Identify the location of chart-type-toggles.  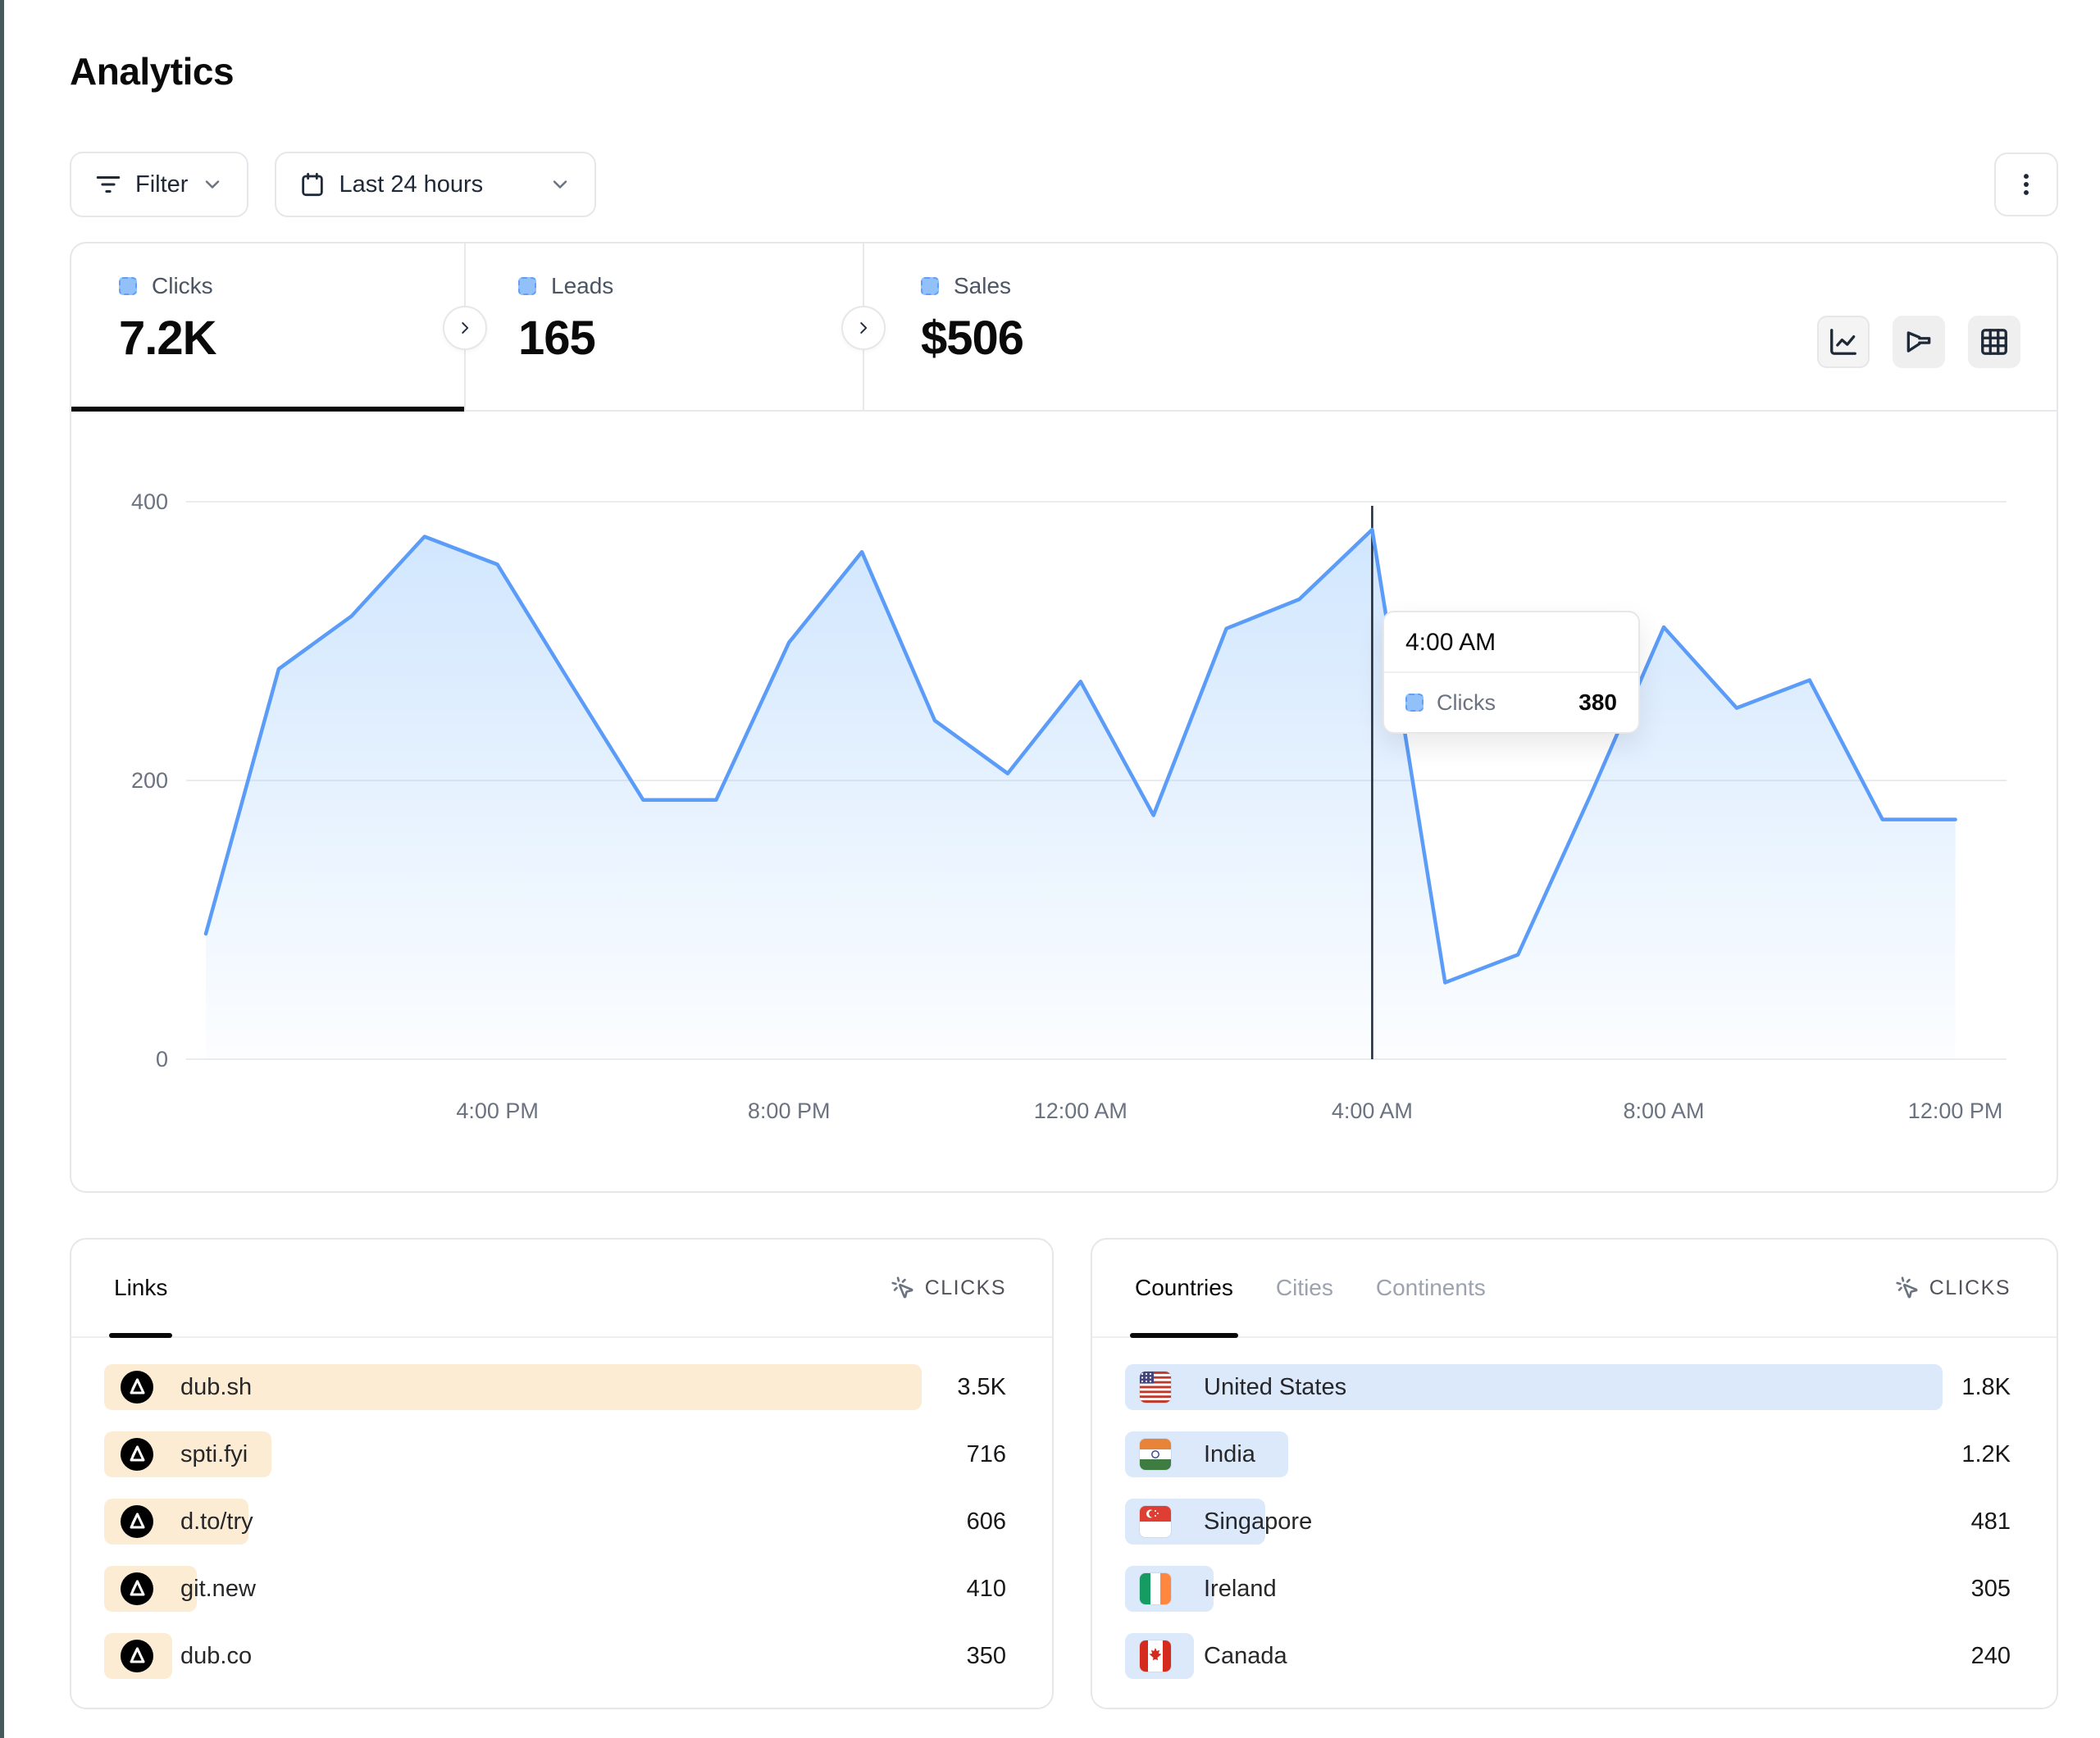
(1918, 341).